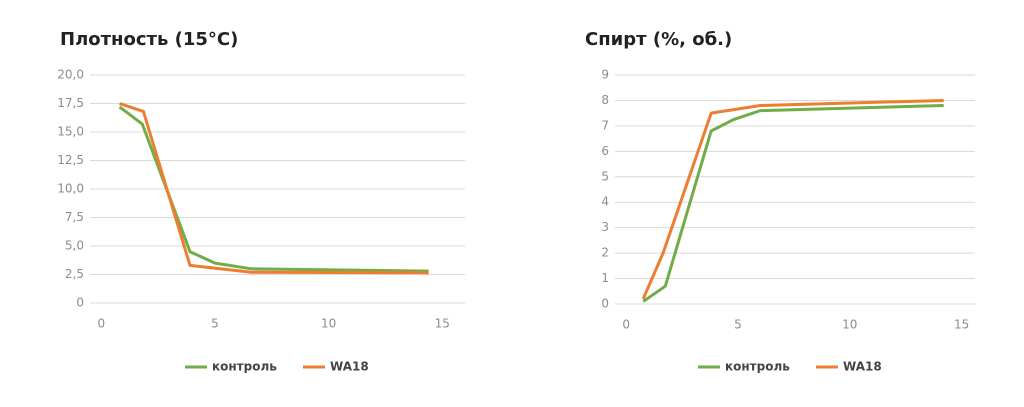 The width and height of the screenshot is (1024, 407). I want to click on y-tick-label: 20,0, so click(70, 75).